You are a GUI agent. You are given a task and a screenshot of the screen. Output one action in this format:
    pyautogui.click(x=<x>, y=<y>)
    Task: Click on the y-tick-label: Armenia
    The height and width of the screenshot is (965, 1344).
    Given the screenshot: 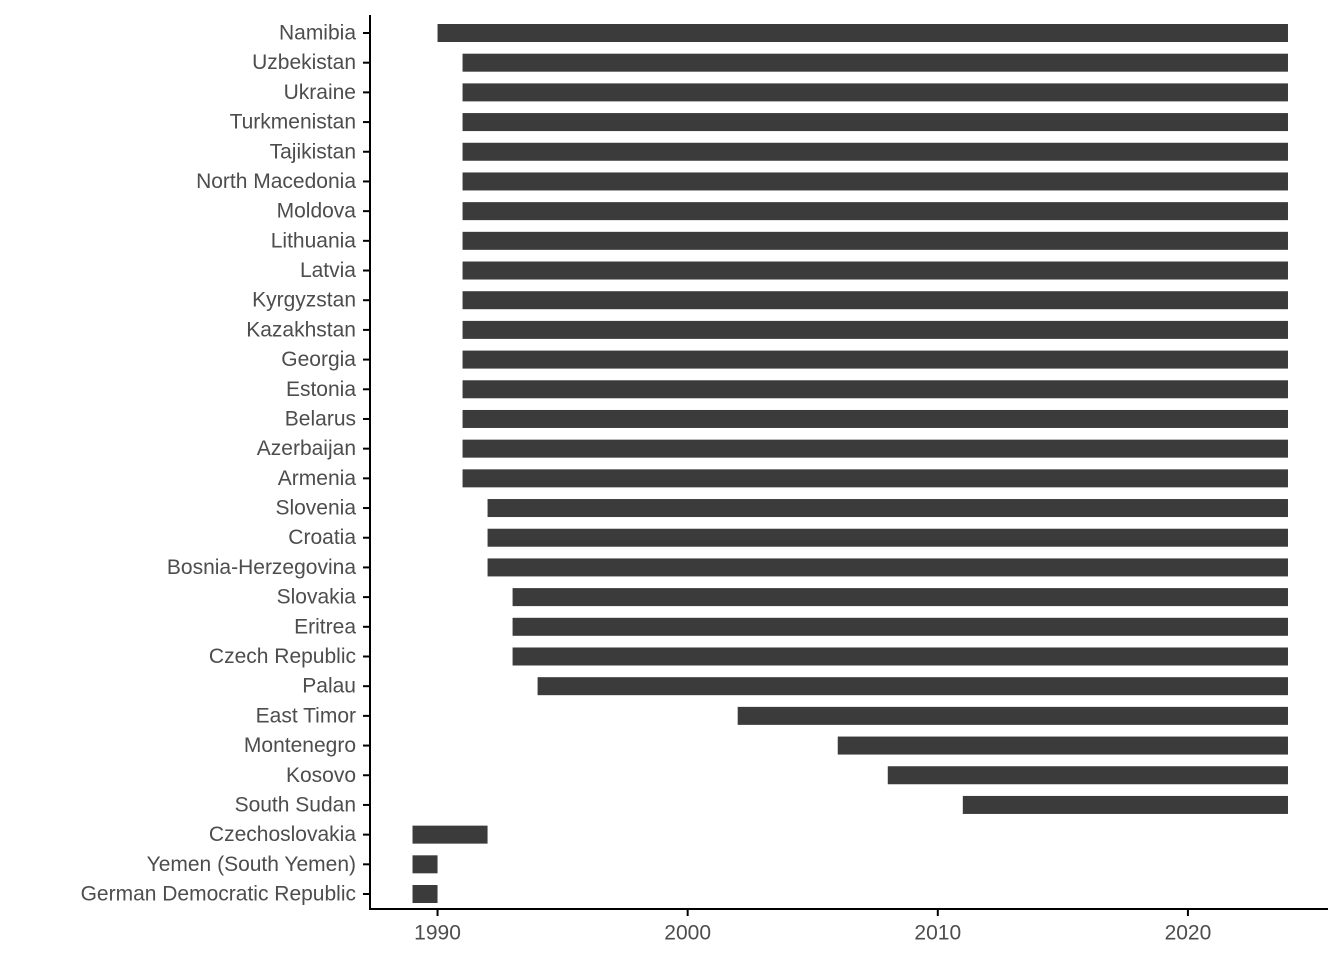 What is the action you would take?
    pyautogui.click(x=317, y=478)
    